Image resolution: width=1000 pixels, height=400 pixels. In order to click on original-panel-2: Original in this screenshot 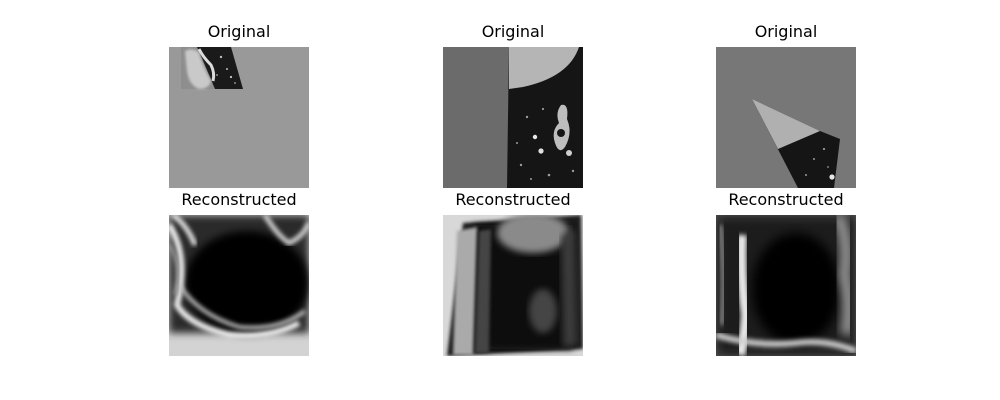, I will do `click(513, 105)`.